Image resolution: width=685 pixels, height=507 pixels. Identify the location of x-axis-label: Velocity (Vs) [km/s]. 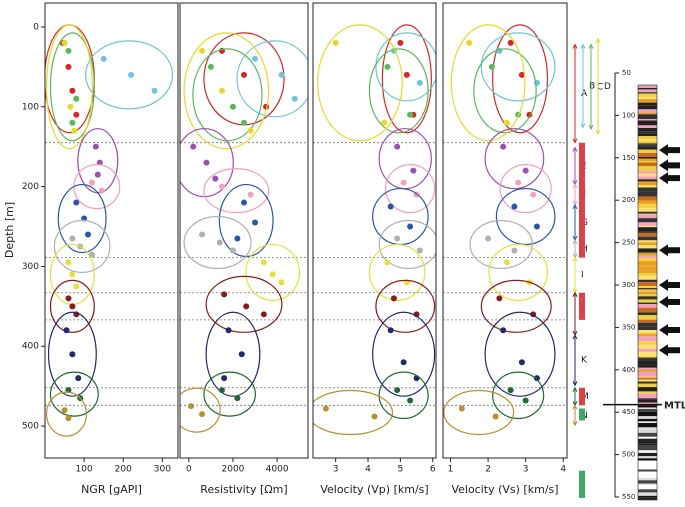
(504, 489).